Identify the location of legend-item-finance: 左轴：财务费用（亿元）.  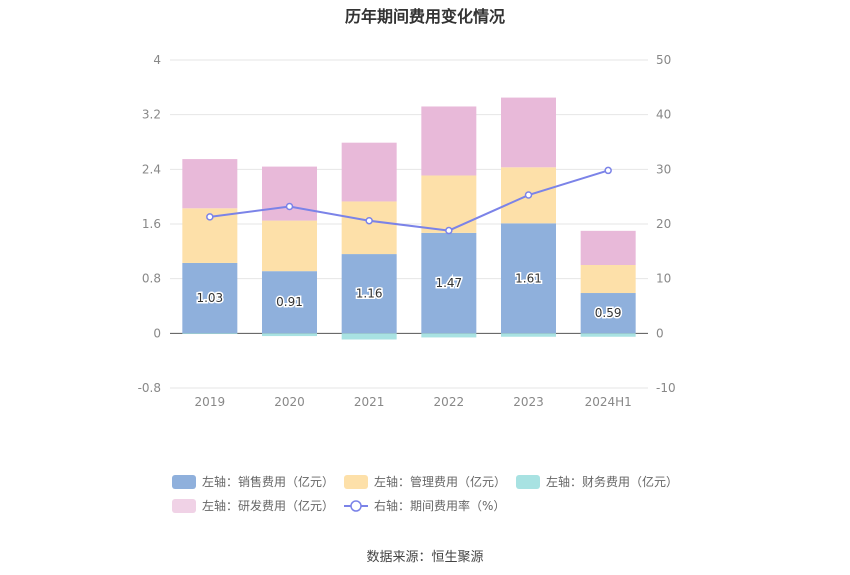
(597, 481).